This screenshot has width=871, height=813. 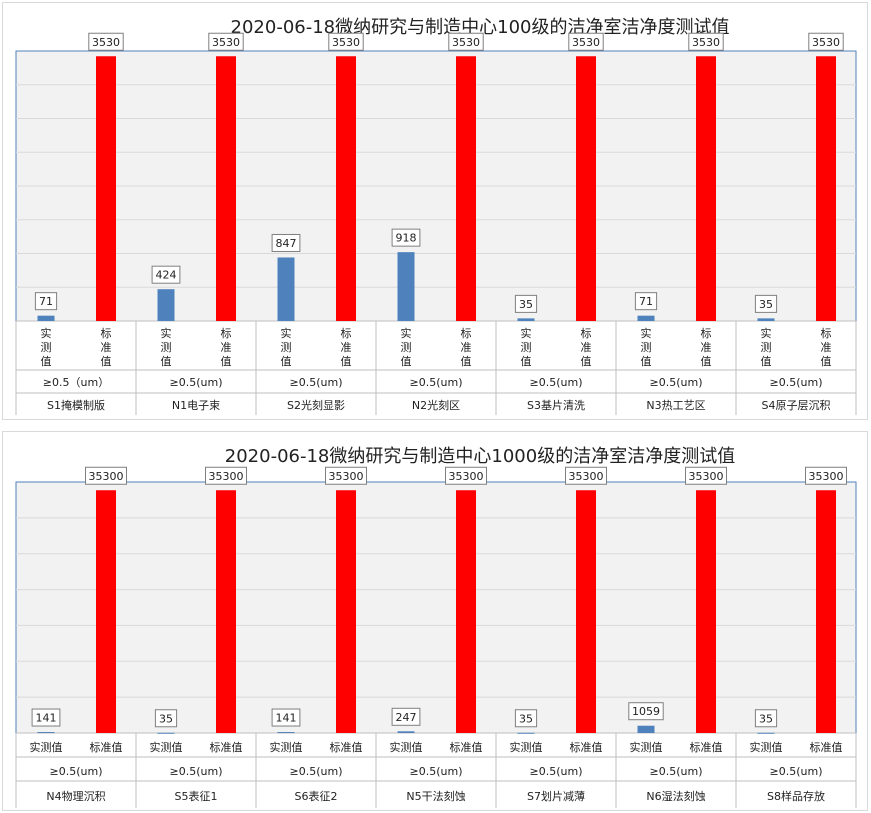 What do you see at coordinates (796, 405) in the screenshot?
I see `room-label: S4原子层沉积` at bounding box center [796, 405].